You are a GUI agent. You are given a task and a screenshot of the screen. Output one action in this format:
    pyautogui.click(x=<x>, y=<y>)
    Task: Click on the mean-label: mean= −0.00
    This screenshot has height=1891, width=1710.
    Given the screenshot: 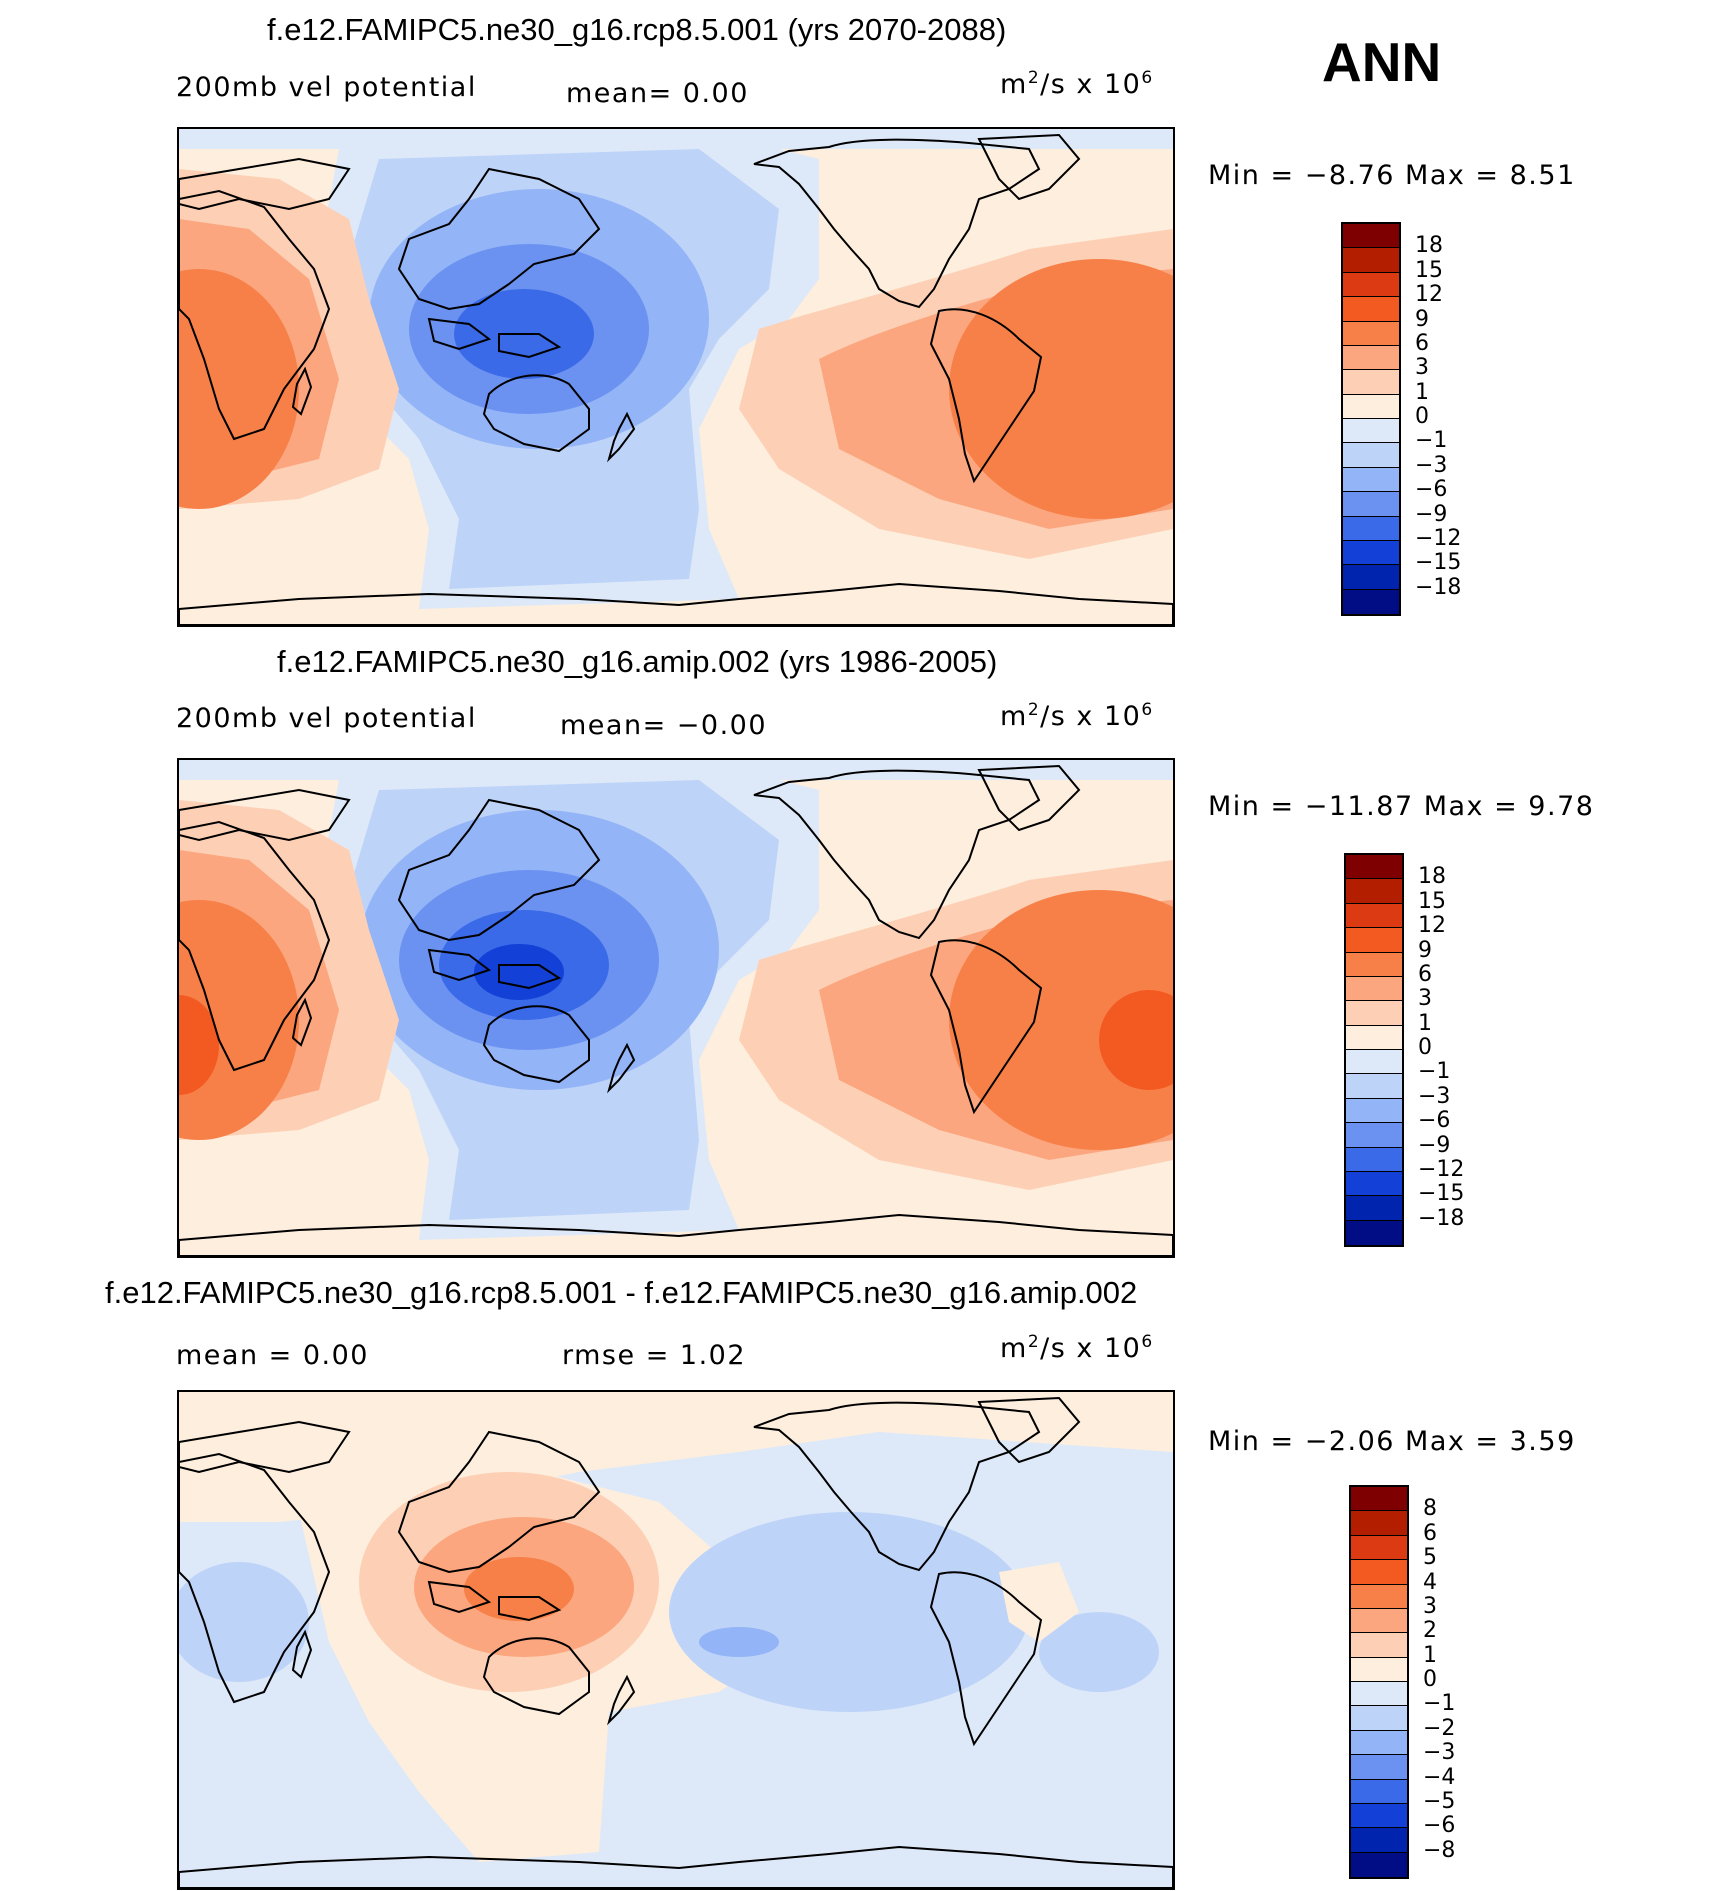 What is the action you would take?
    pyautogui.click(x=664, y=725)
    